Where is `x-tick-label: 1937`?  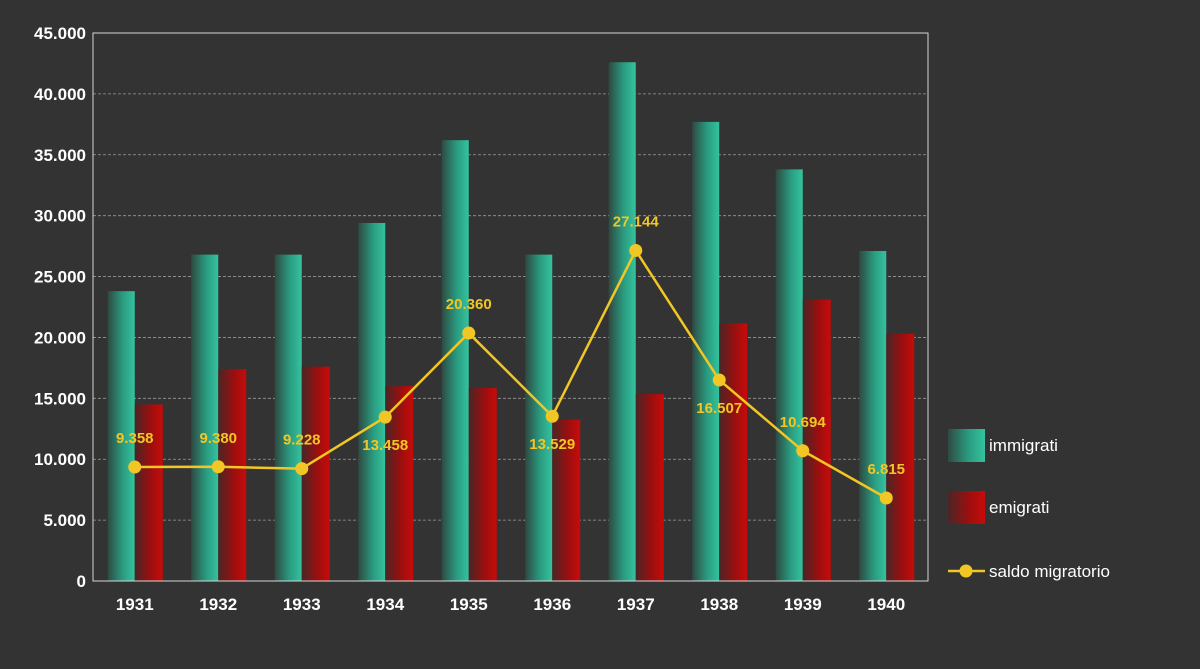 x-tick-label: 1937 is located at coordinates (636, 604).